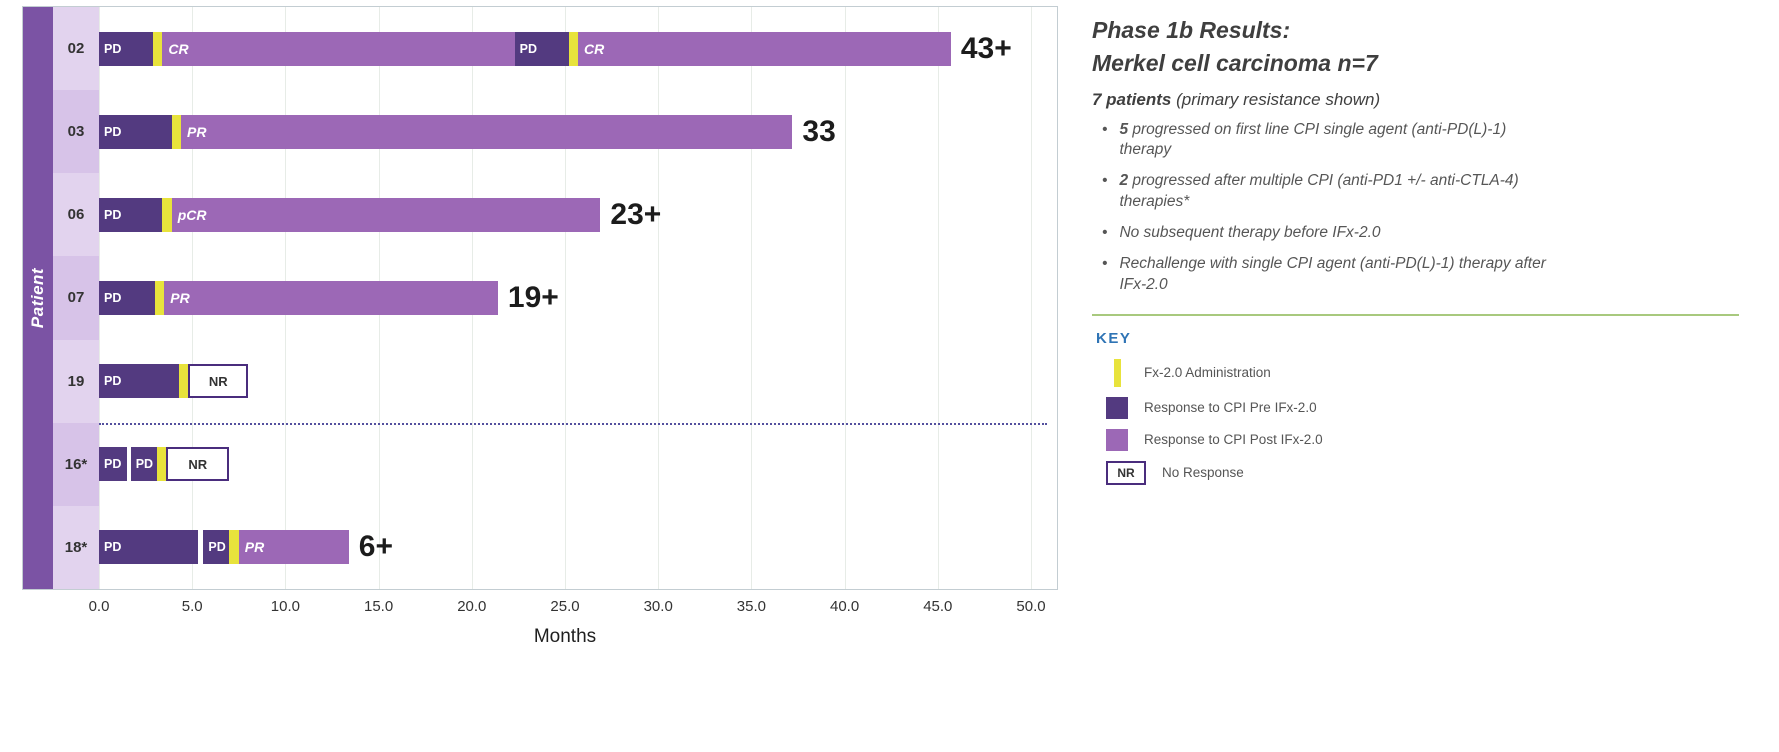  What do you see at coordinates (1422, 372) in the screenshot?
I see `key-item: Fx-2.0 Administration` at bounding box center [1422, 372].